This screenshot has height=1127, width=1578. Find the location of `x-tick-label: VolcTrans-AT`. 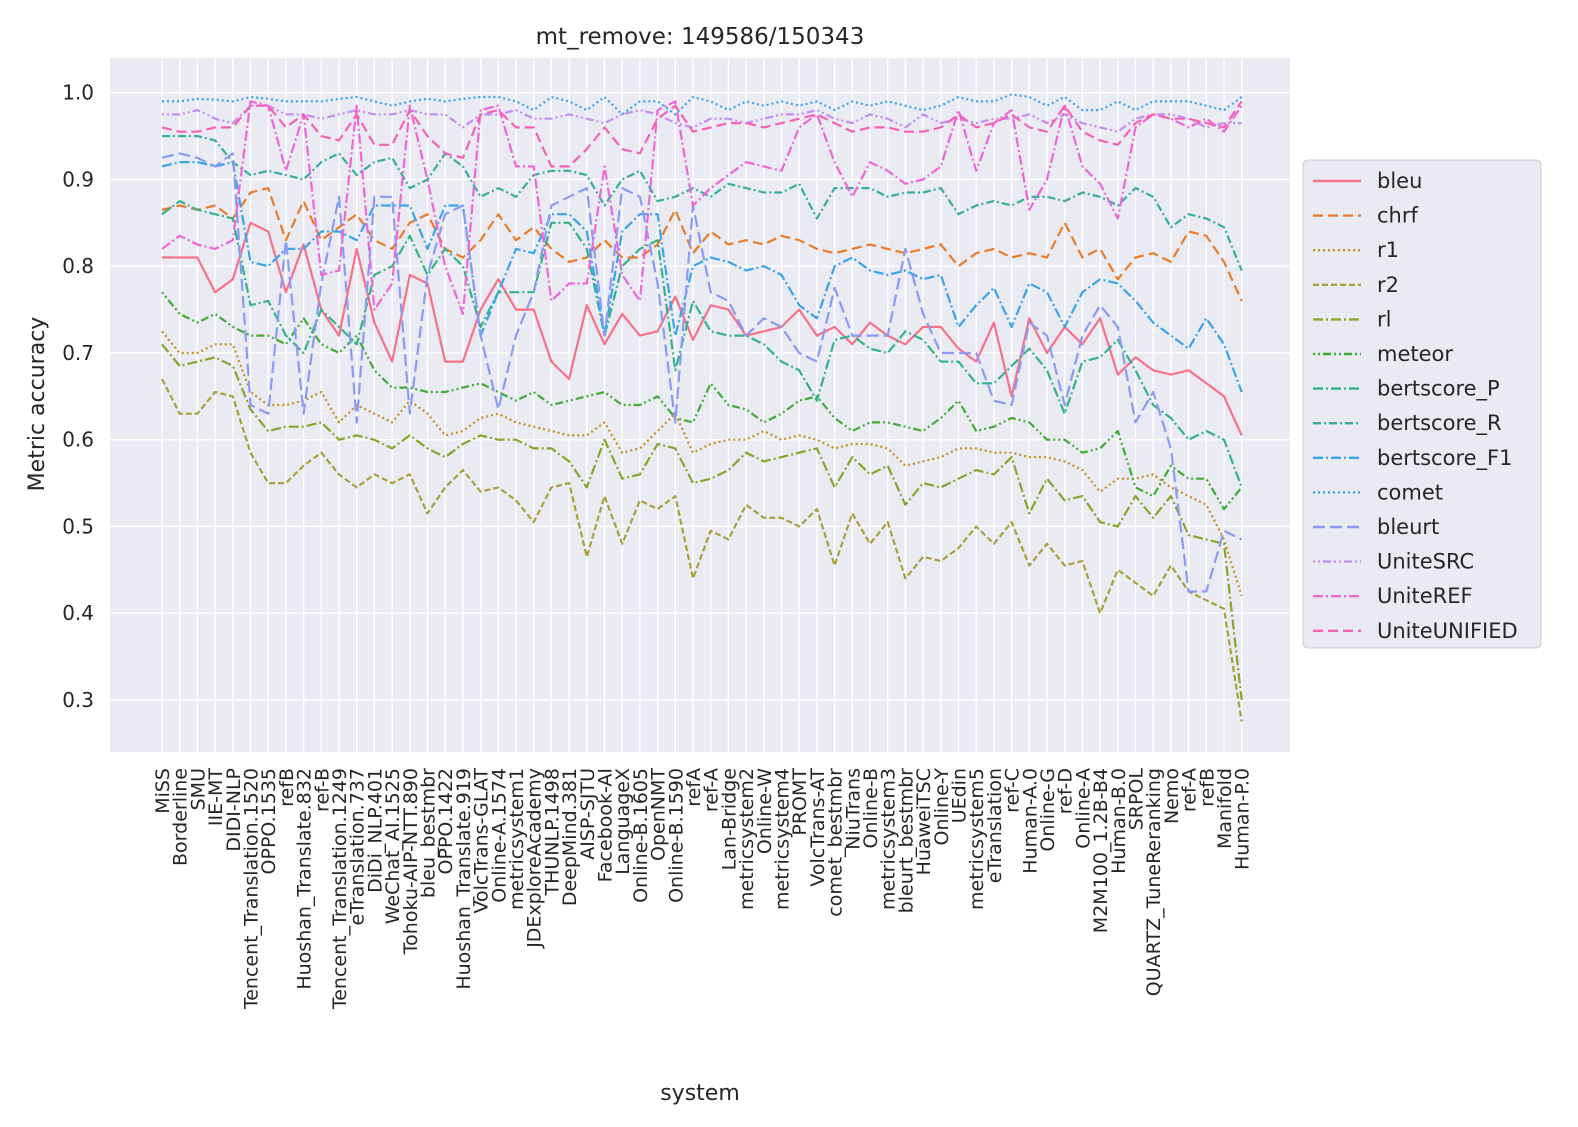

x-tick-label: VolcTrans-AT is located at coordinates (818, 827).